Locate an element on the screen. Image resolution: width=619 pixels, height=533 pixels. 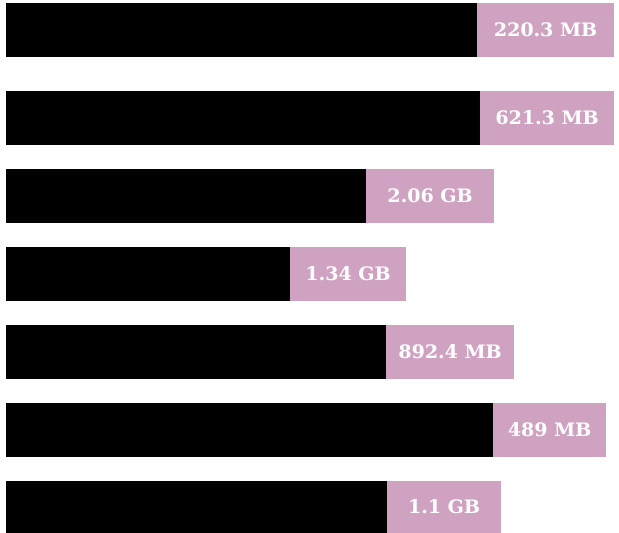
row: 1.34 GB is located at coordinates (206, 274).